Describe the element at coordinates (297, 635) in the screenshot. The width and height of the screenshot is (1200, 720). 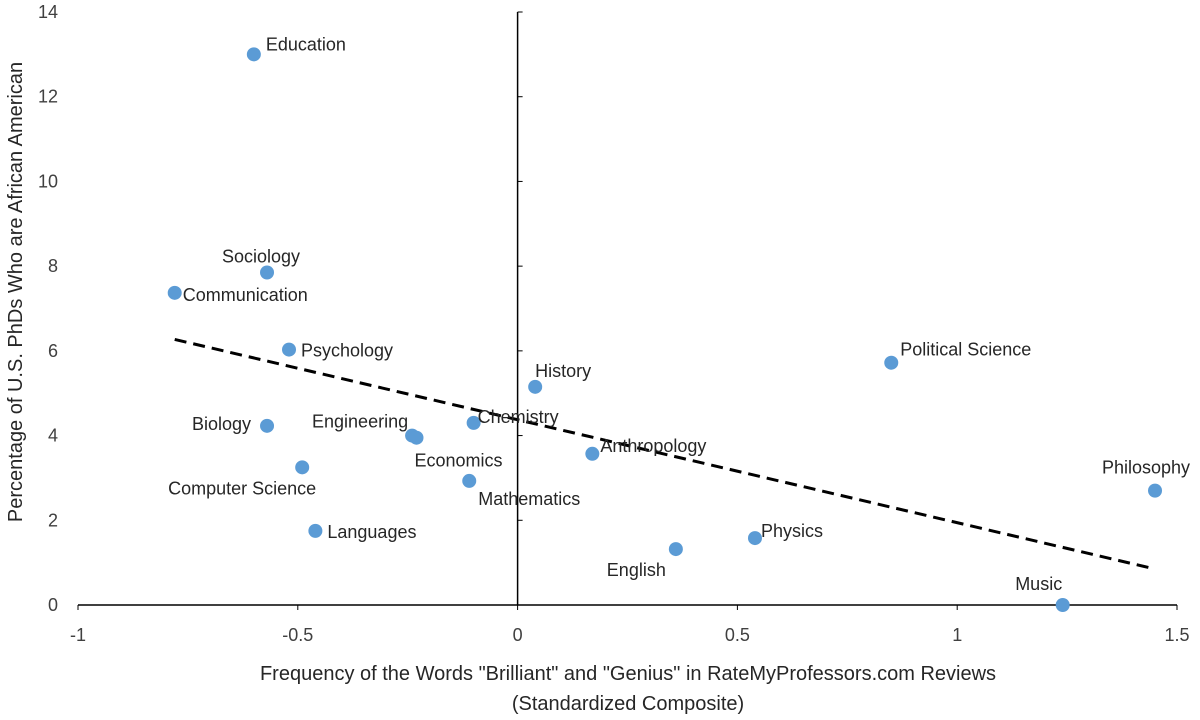
I see `x-tick-label: -0.5` at that location.